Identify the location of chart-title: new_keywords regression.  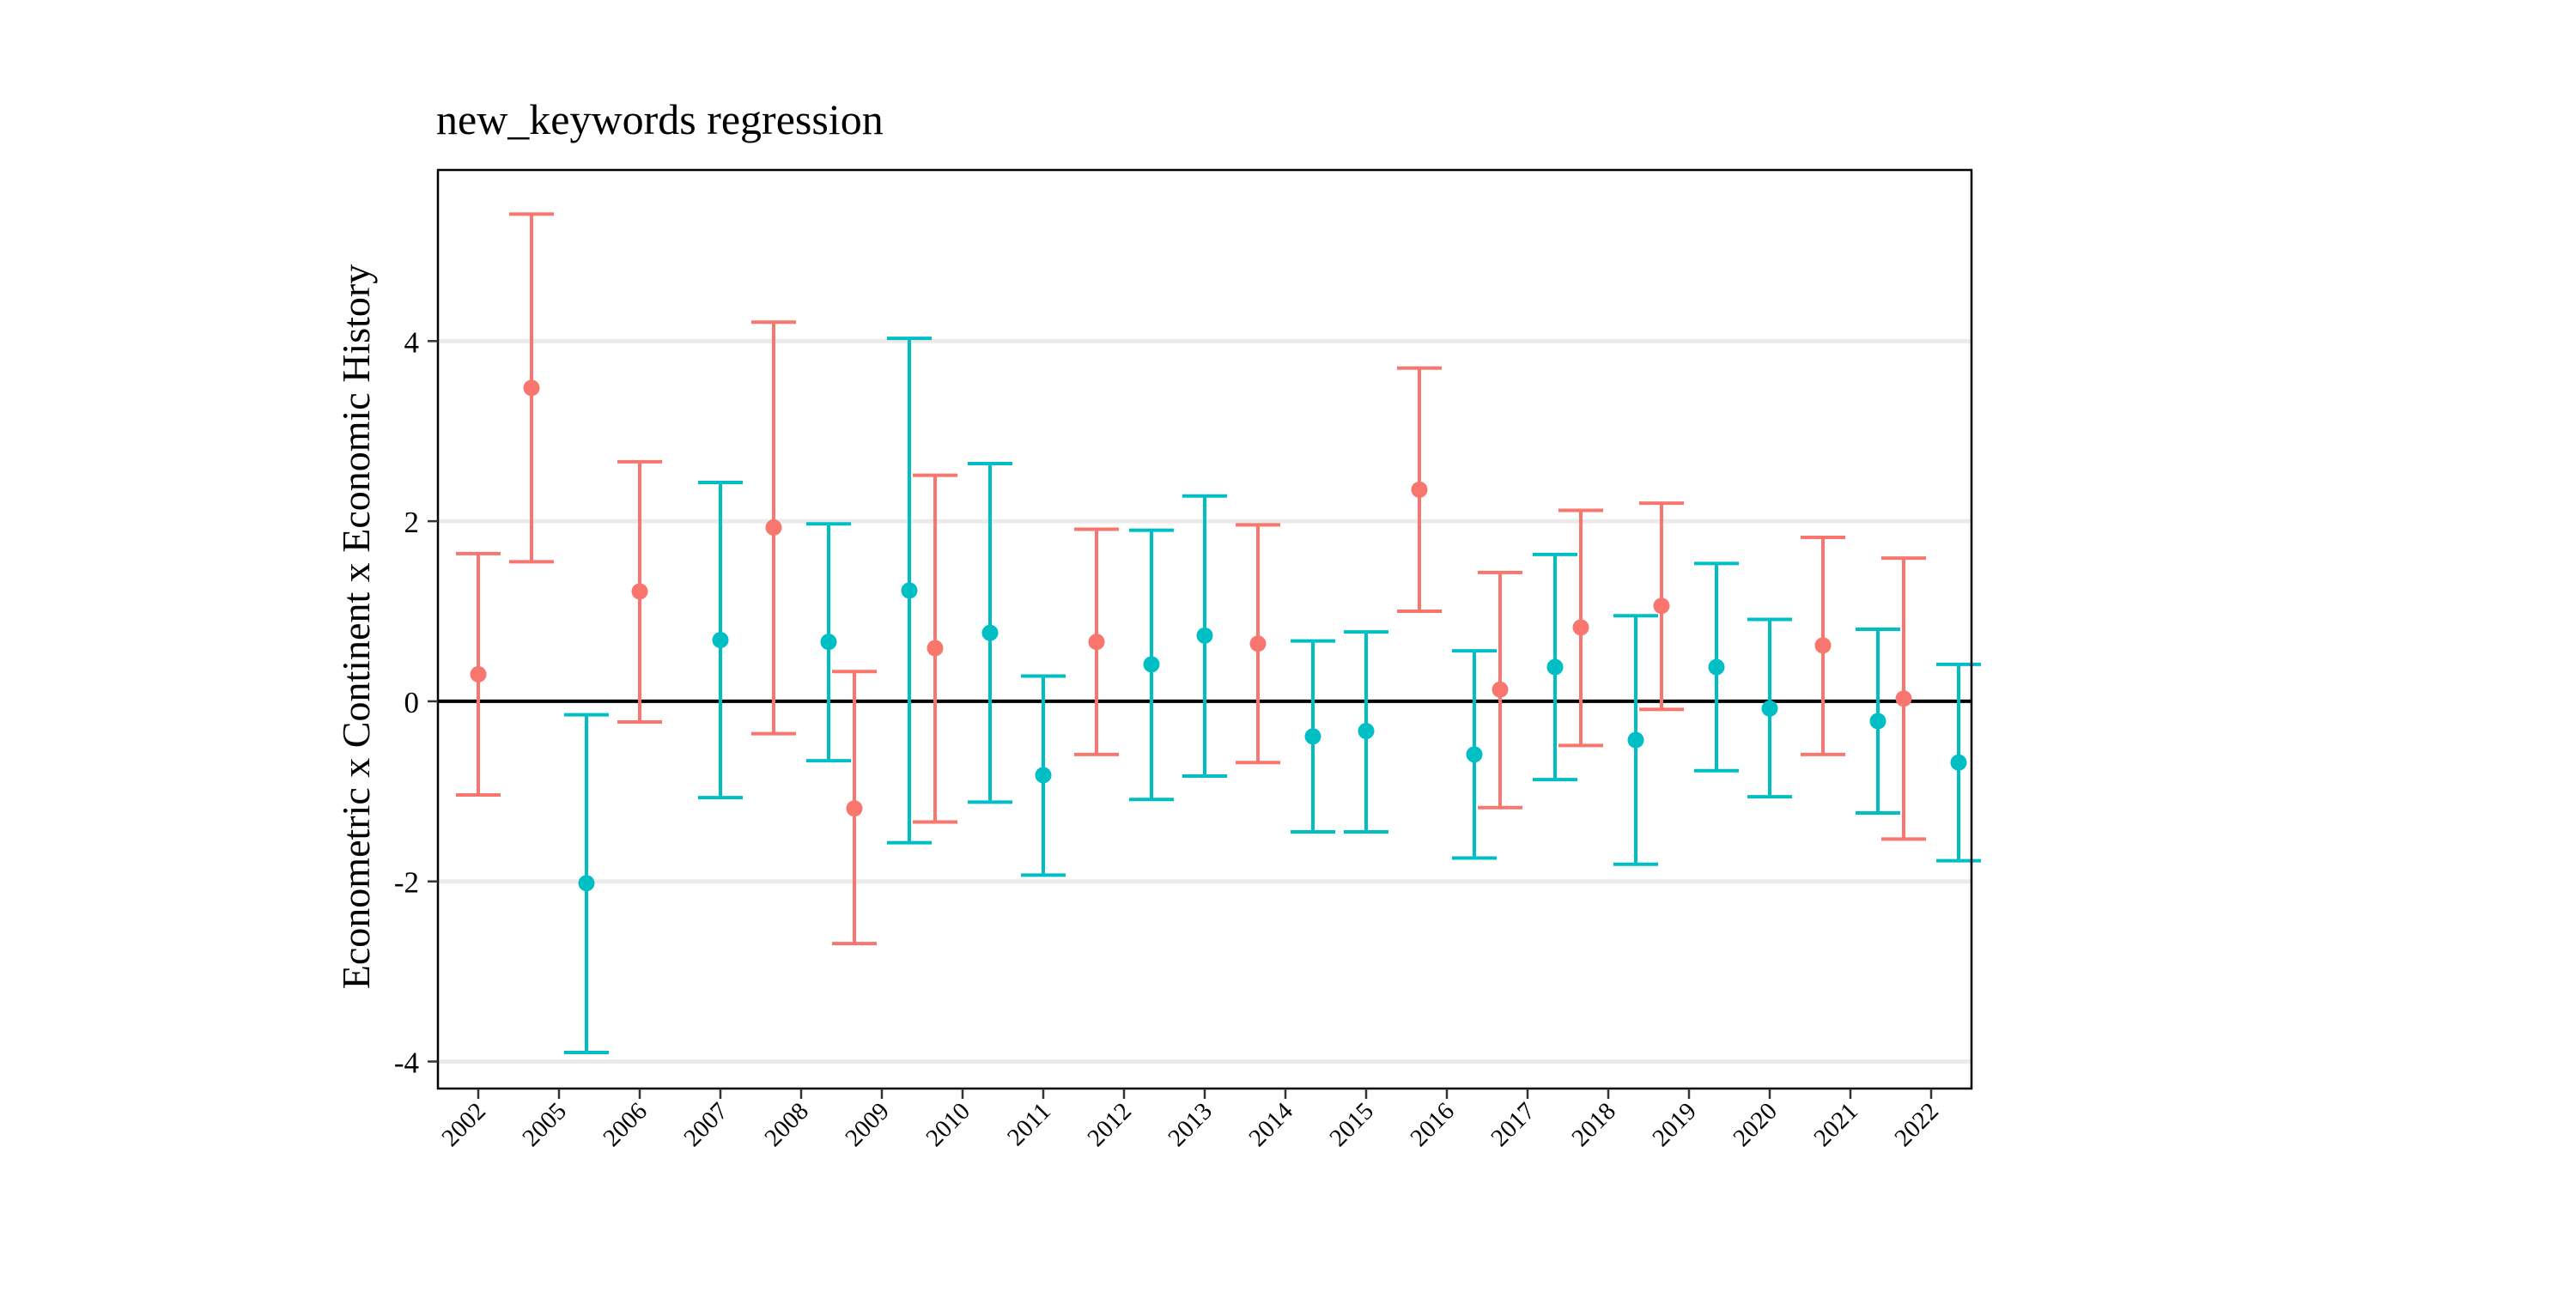
(660, 119).